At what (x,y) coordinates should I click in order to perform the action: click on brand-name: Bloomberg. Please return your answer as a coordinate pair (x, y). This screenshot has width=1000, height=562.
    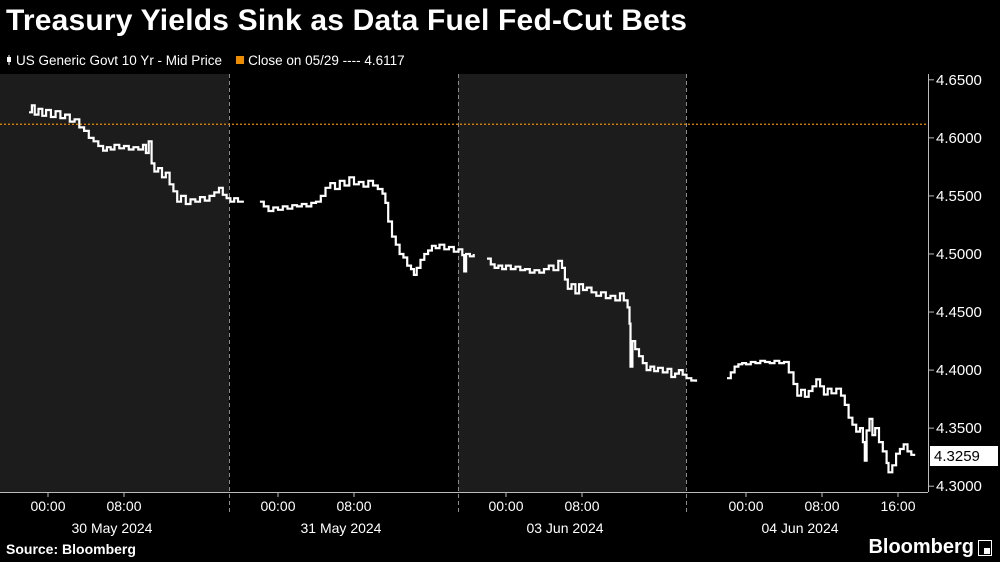
    Looking at the image, I should click on (921, 547).